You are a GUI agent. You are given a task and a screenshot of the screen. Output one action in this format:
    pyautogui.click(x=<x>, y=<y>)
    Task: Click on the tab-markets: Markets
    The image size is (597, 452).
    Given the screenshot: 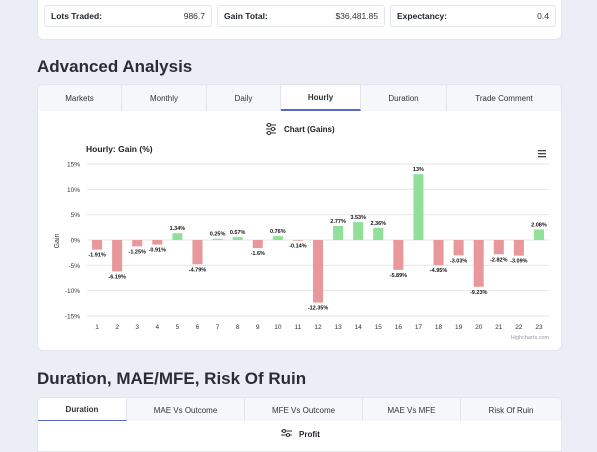 What is the action you would take?
    pyautogui.click(x=80, y=98)
    